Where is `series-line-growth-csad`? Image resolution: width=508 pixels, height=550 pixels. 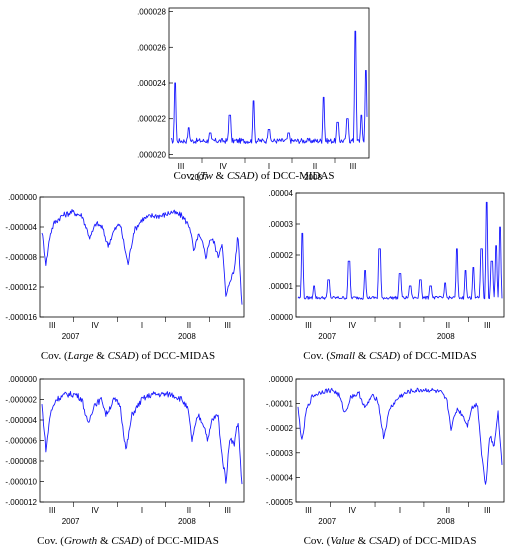 series-line-growth-csad is located at coordinates (142, 438).